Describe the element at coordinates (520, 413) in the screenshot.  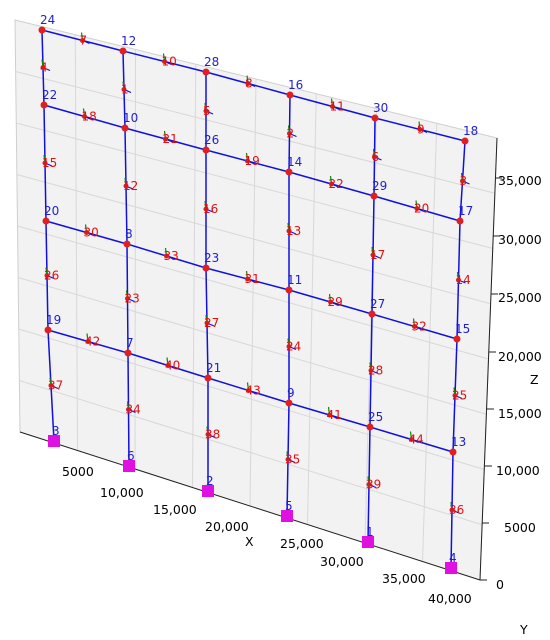
I see `z-tick-label: 15,000` at that location.